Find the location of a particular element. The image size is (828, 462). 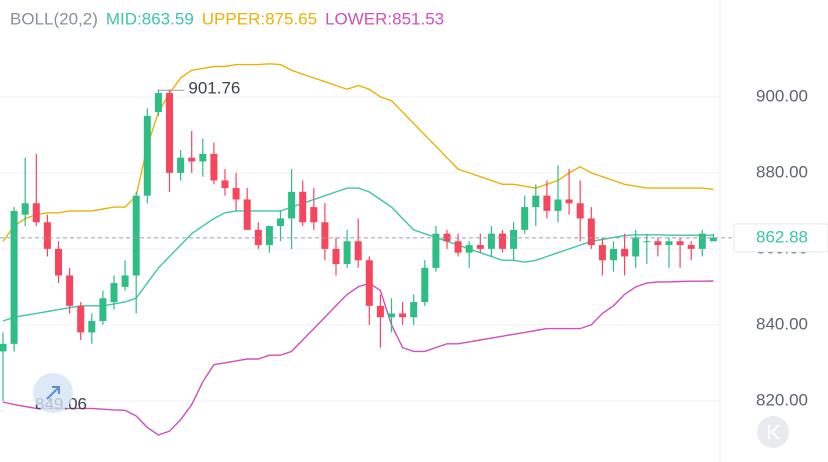

scroll-icon is located at coordinates (773, 432).